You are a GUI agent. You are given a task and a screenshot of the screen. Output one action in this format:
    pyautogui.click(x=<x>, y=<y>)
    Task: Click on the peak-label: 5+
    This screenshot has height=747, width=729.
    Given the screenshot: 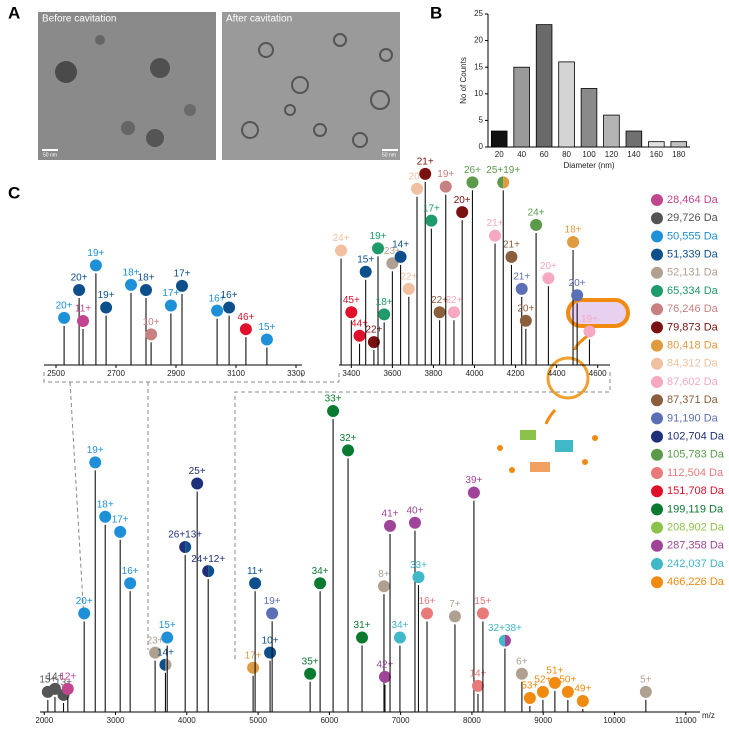 What is the action you would take?
    pyautogui.click(x=646, y=680)
    